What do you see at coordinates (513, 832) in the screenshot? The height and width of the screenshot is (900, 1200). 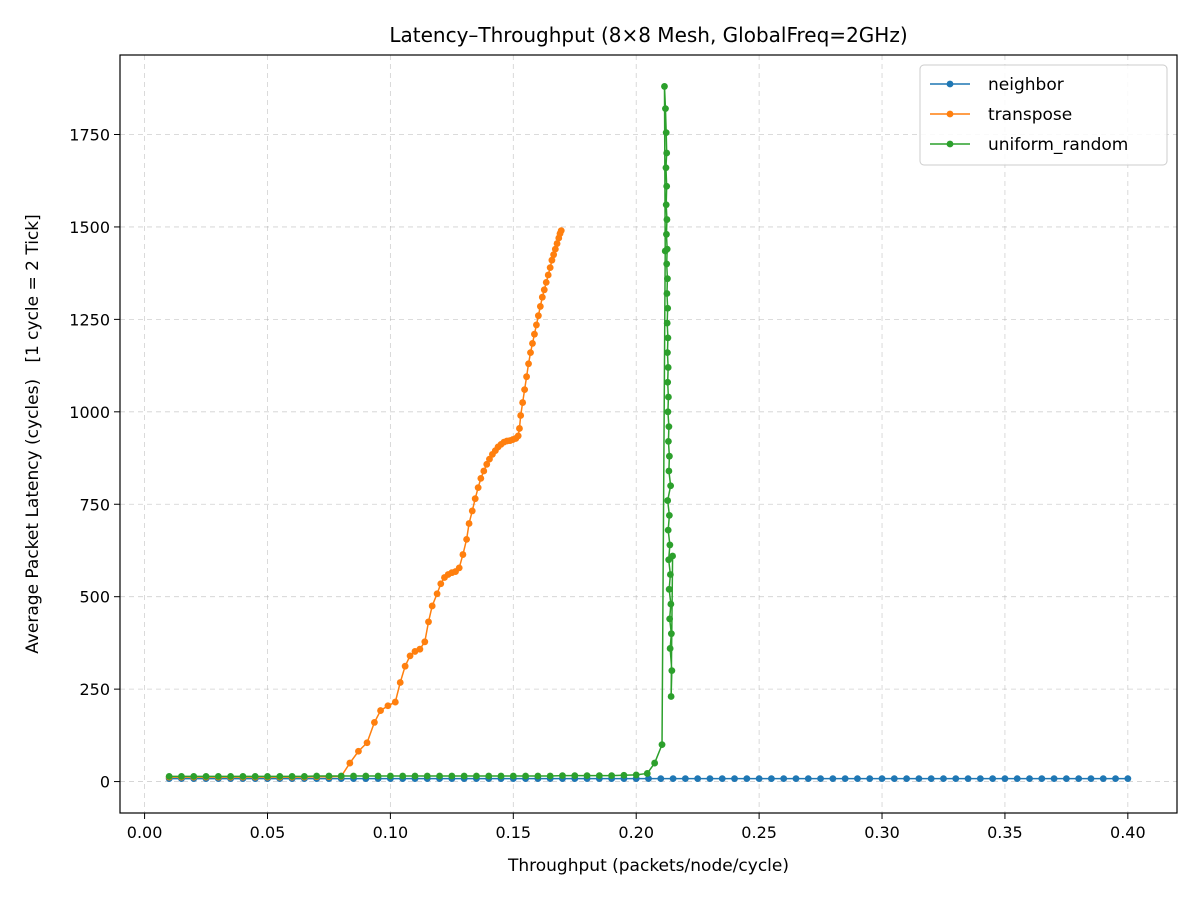 I see `x-tick-label: 0.15` at bounding box center [513, 832].